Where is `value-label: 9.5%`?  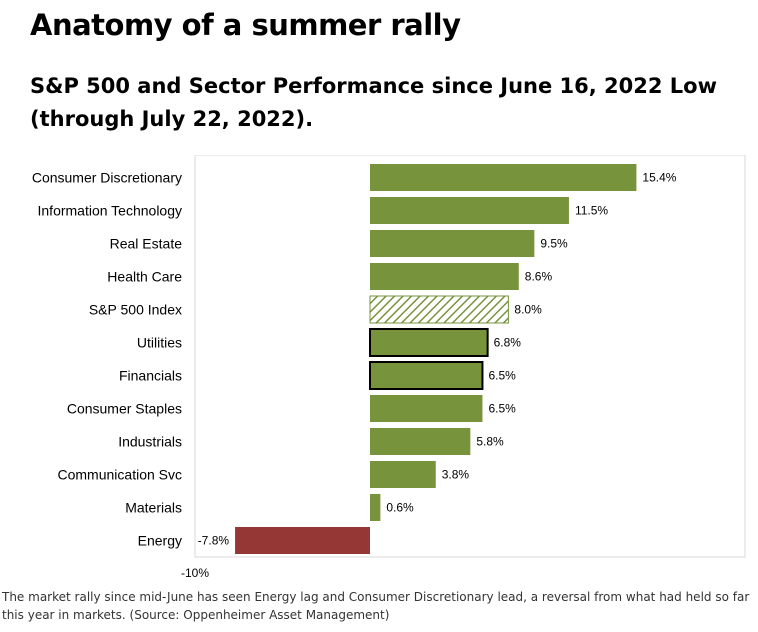
value-label: 9.5% is located at coordinates (554, 244).